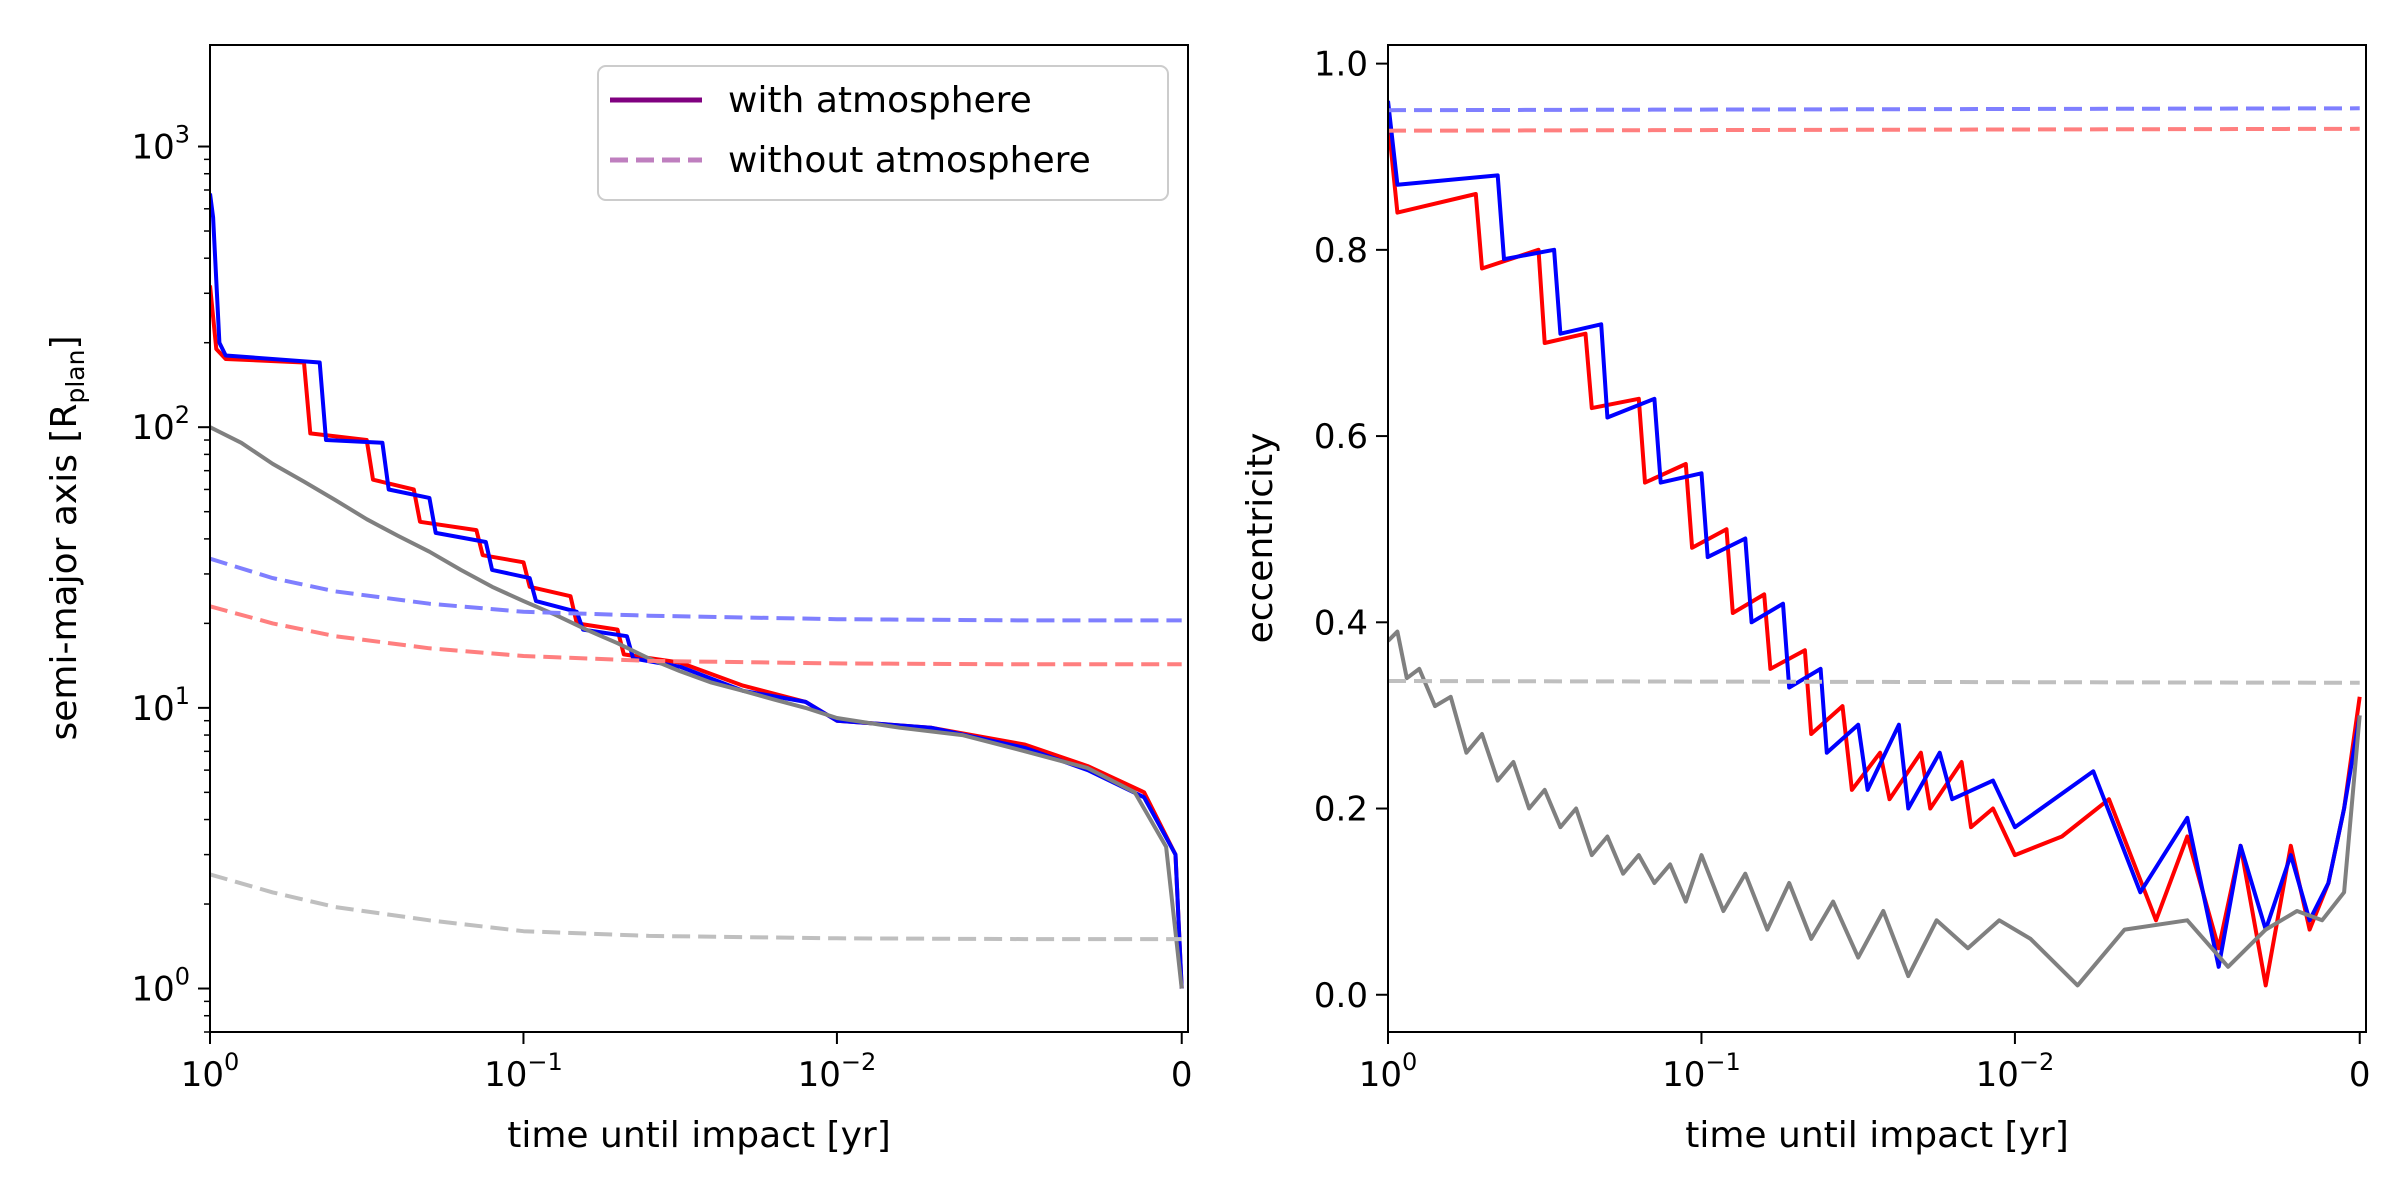 The width and height of the screenshot is (2400, 1204). What do you see at coordinates (1701, 1071) in the screenshot?
I see `right-x-tick-label: 10⁻¹` at bounding box center [1701, 1071].